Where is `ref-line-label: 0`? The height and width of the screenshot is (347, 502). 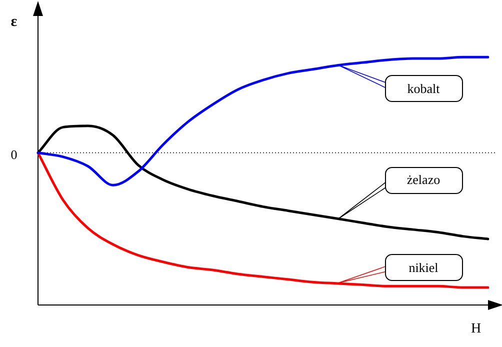
ref-line-label: 0 is located at coordinates (14, 154).